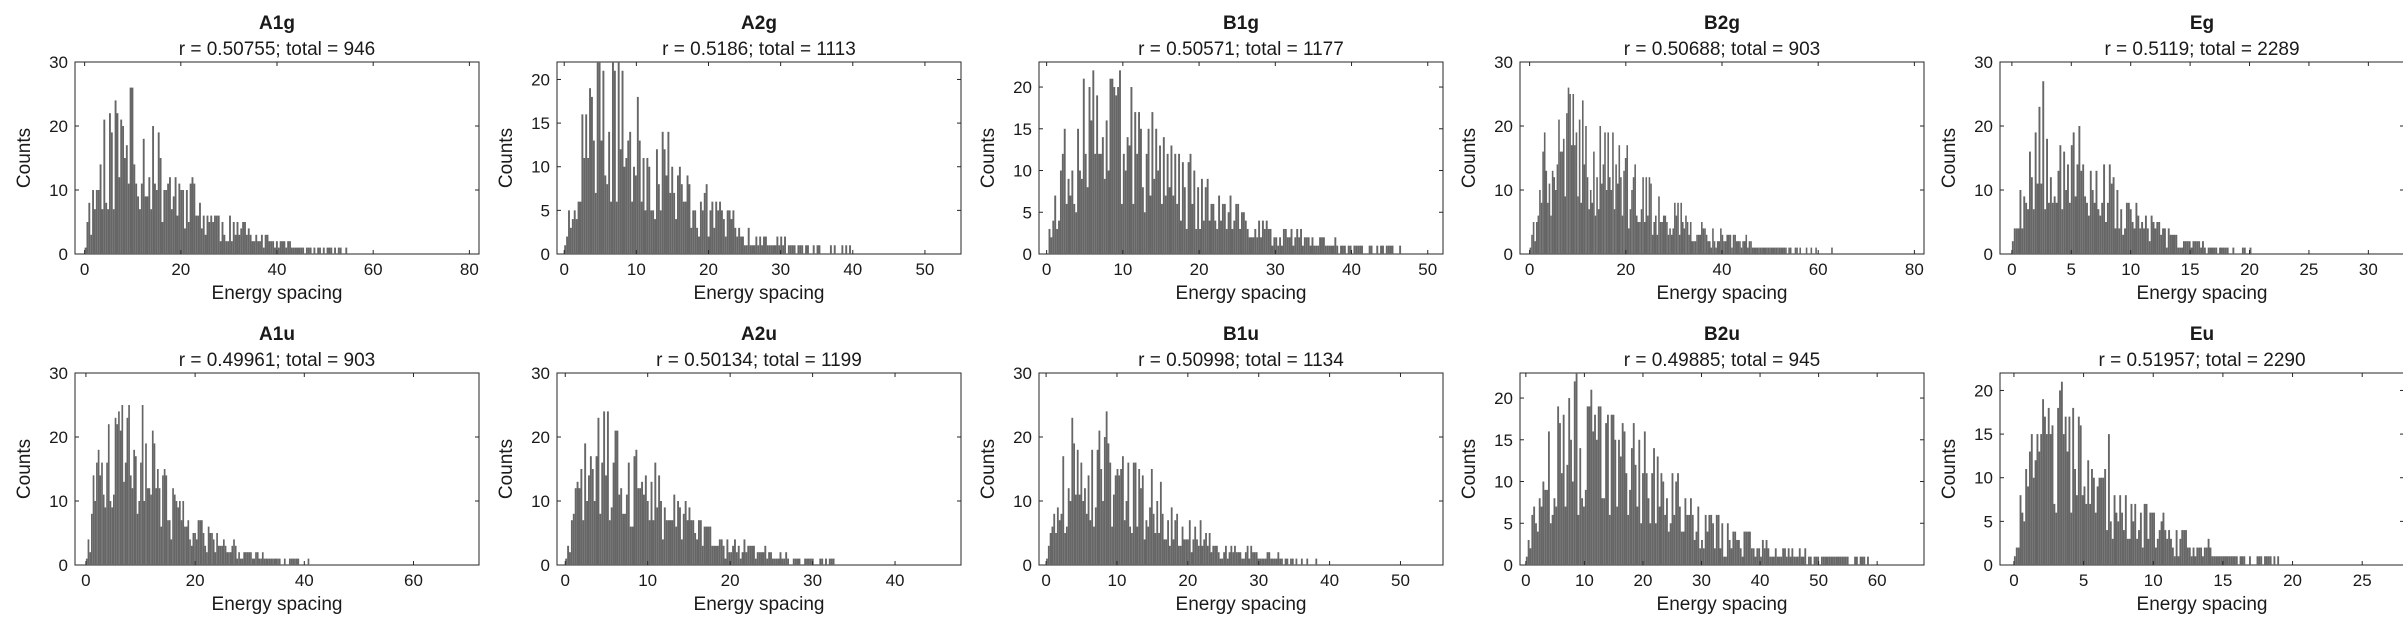 The image size is (2403, 625). Describe the element at coordinates (2201, 360) in the screenshot. I see `panel-subtitle: r = 0.51957; total = 2290` at that location.